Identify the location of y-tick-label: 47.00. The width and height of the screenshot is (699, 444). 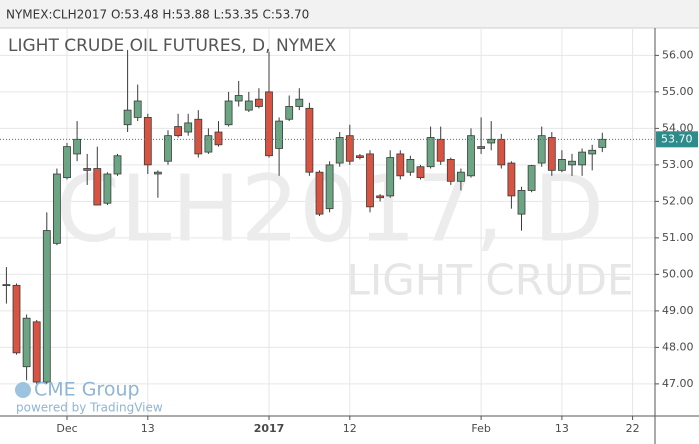
(678, 383).